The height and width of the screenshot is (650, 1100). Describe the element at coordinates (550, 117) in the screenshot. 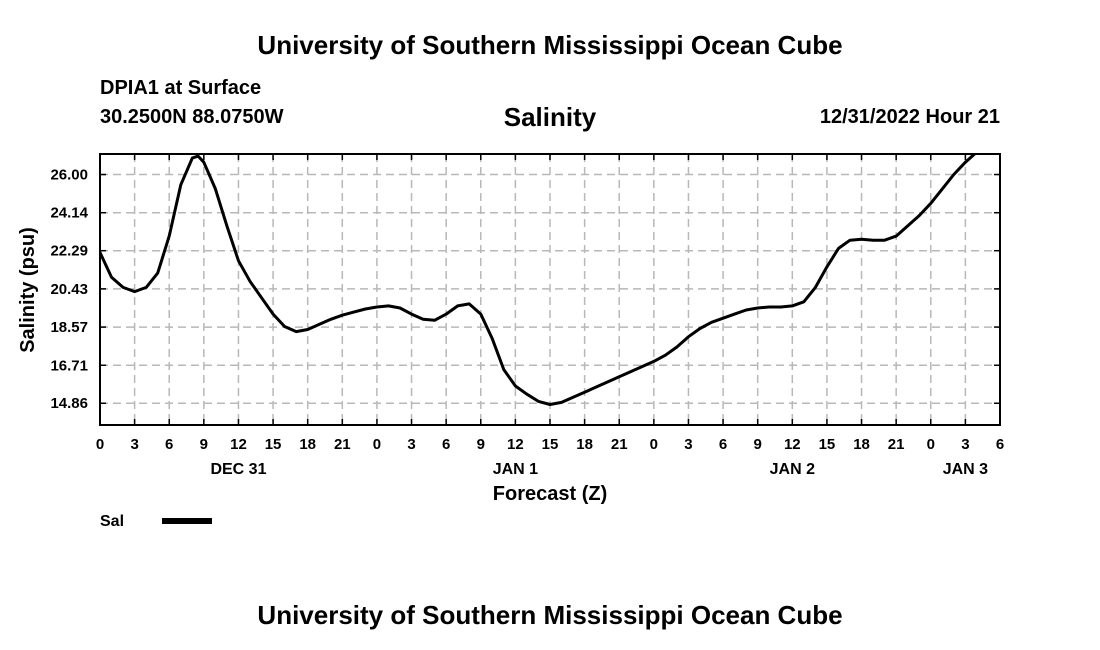

I see `chart-title: Salinity` at that location.